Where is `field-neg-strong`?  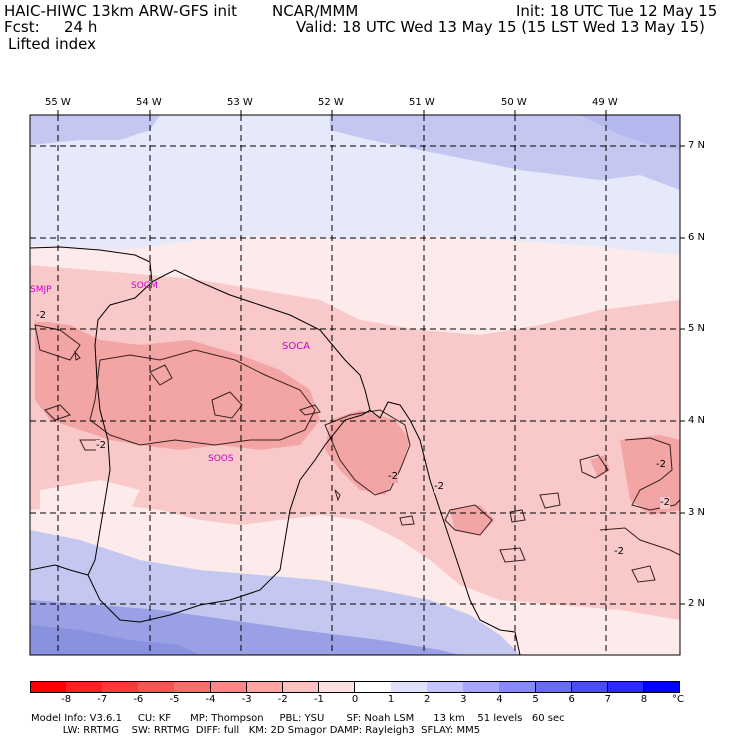
field-neg-strong is located at coordinates (177, 385).